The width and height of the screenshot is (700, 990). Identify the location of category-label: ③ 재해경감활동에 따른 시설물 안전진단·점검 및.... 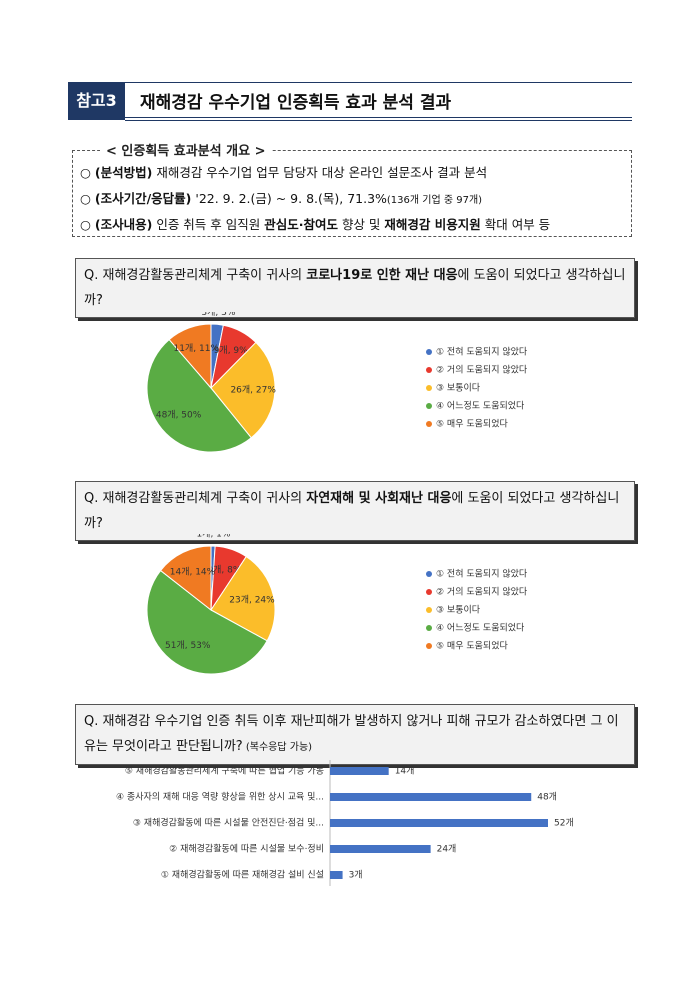
(228, 823).